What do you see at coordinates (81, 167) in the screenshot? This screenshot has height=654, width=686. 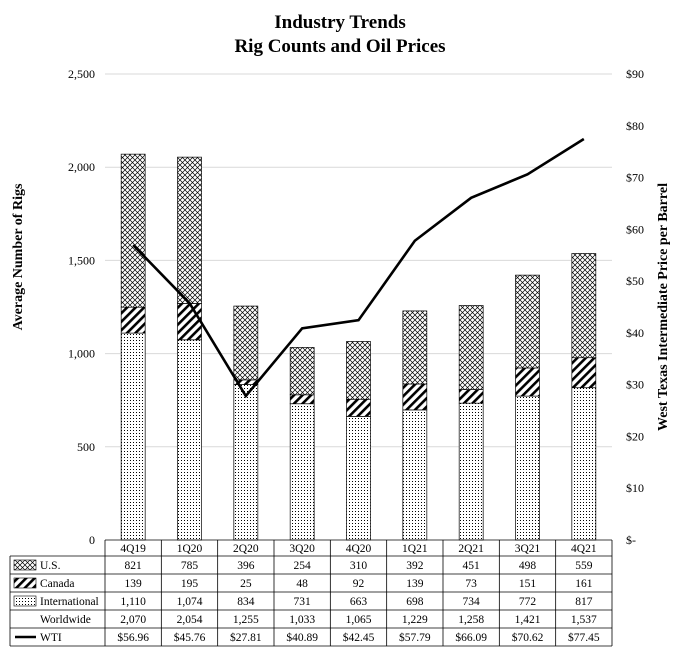 I see `y-tick-label: 2,000` at bounding box center [81, 167].